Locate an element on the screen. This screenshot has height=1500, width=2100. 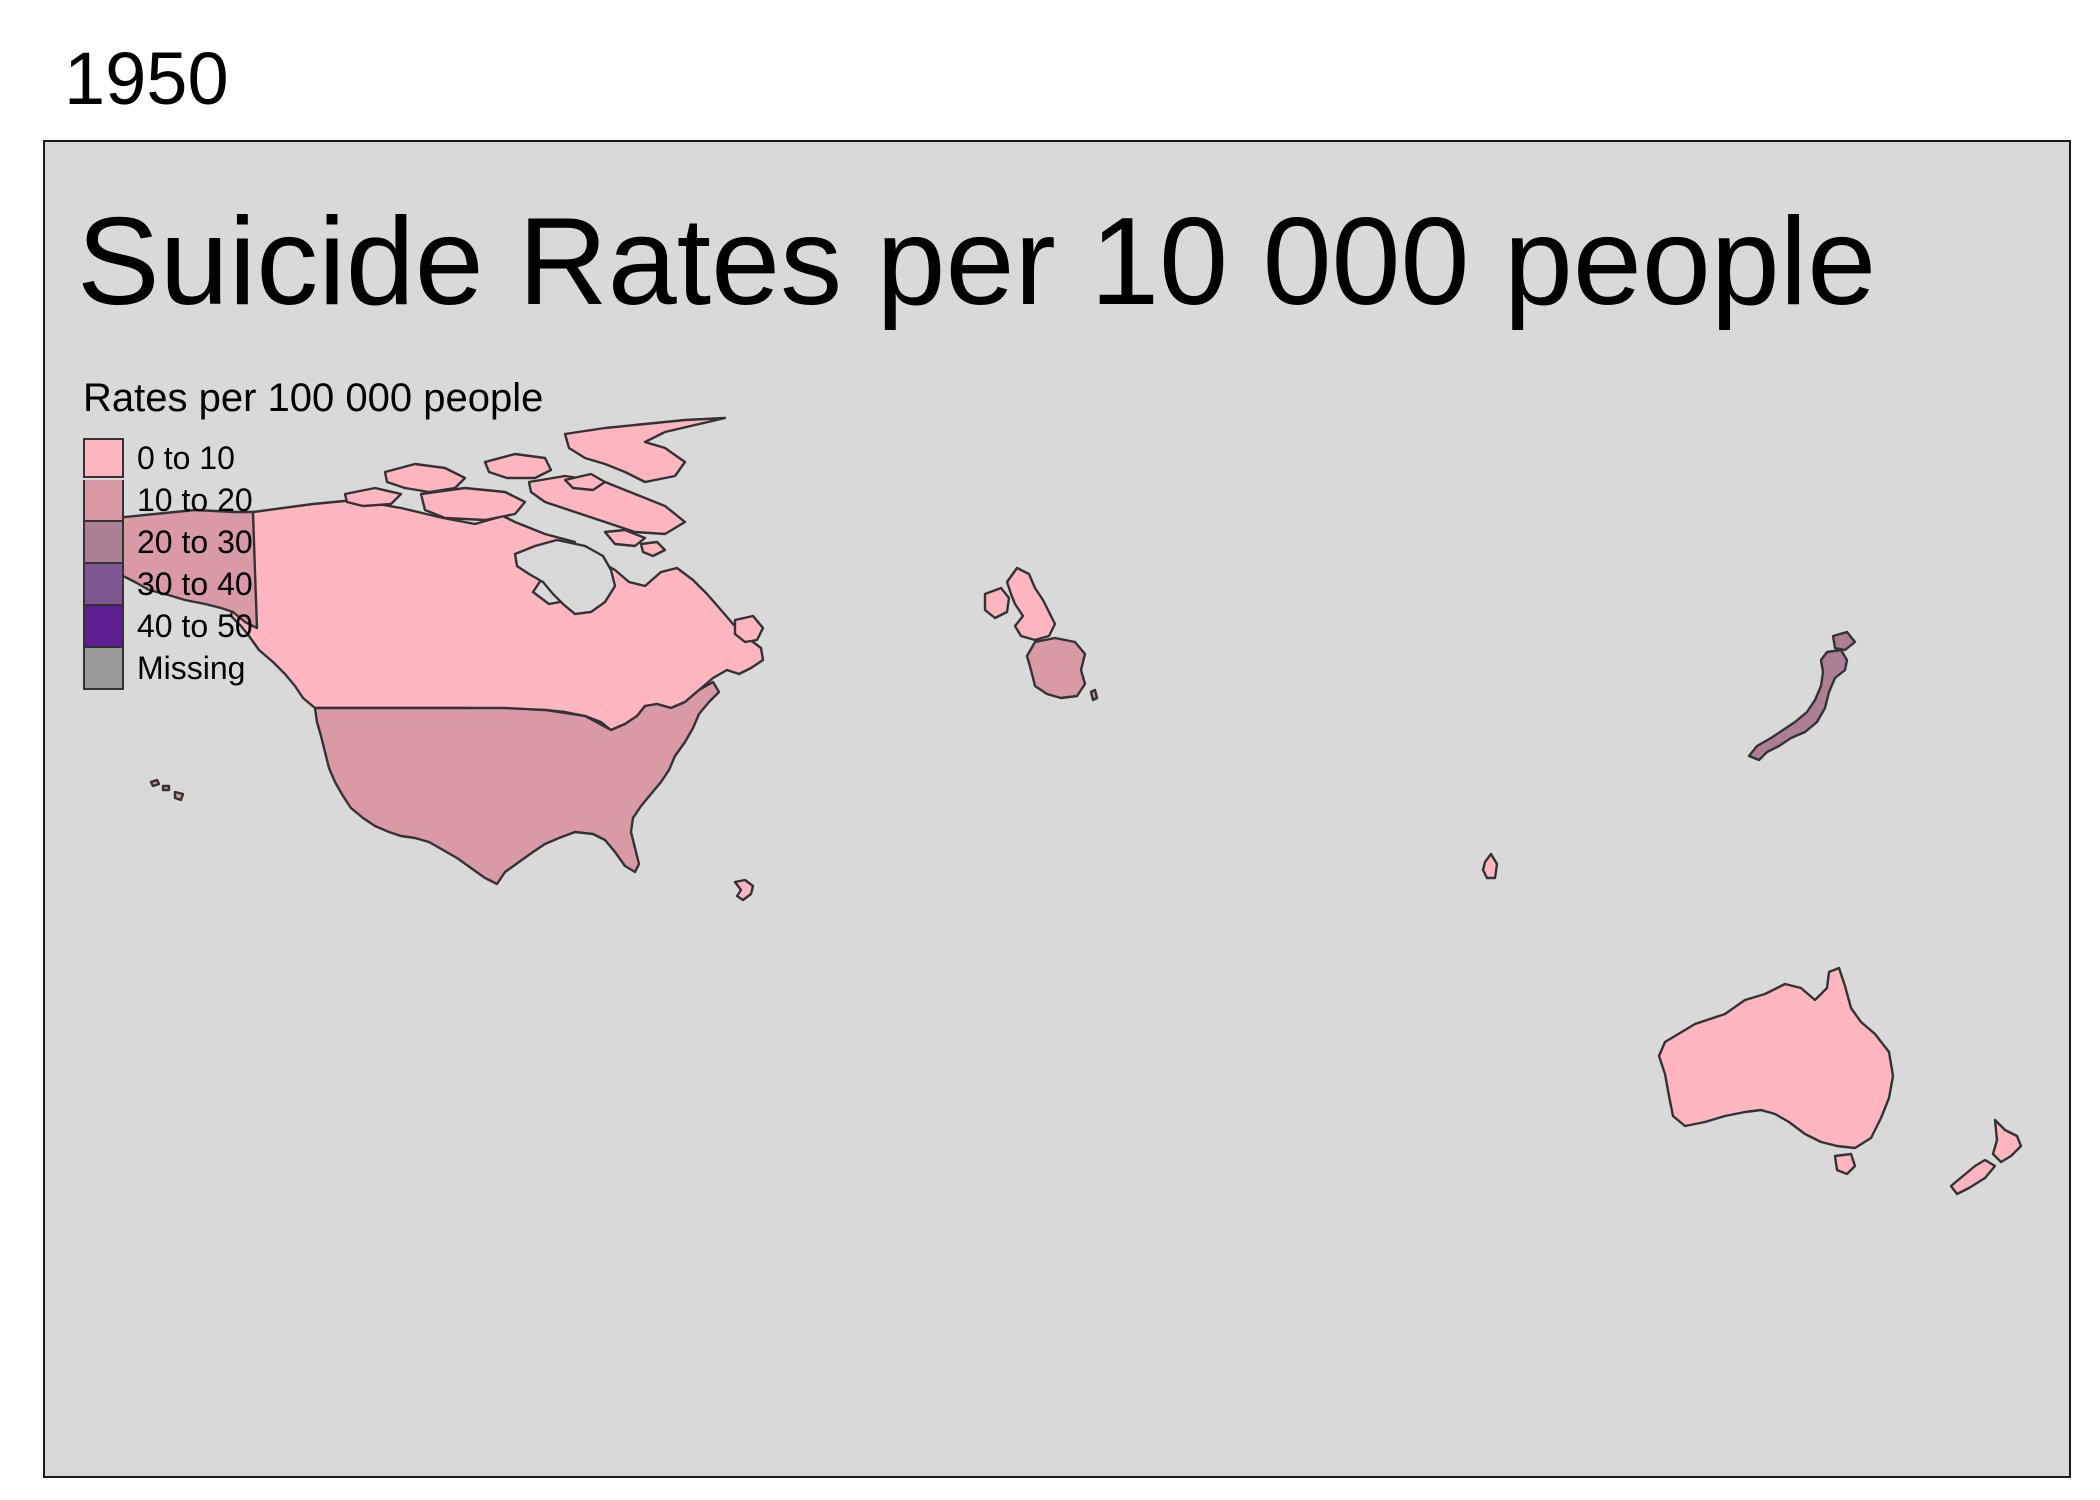
legend-label: 0 to 10 is located at coordinates (186, 458).